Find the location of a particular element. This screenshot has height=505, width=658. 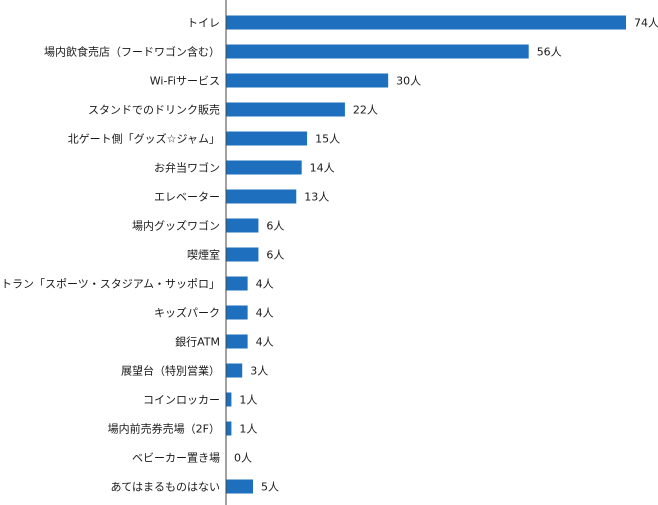

category-label: お弁当ワゴン is located at coordinates (187, 168).